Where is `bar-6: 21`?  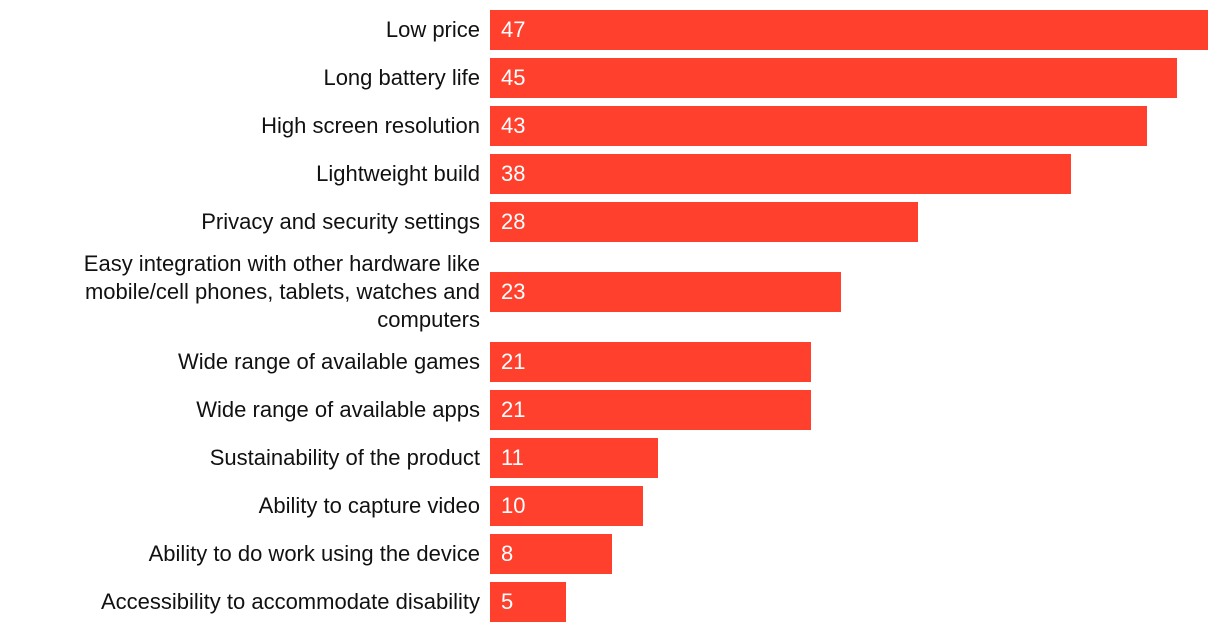 bar-6: 21 is located at coordinates (650, 362).